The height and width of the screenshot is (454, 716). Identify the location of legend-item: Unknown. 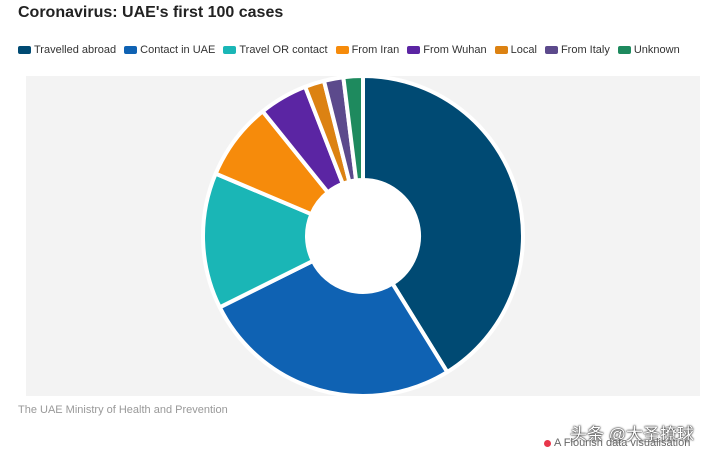
(648, 50).